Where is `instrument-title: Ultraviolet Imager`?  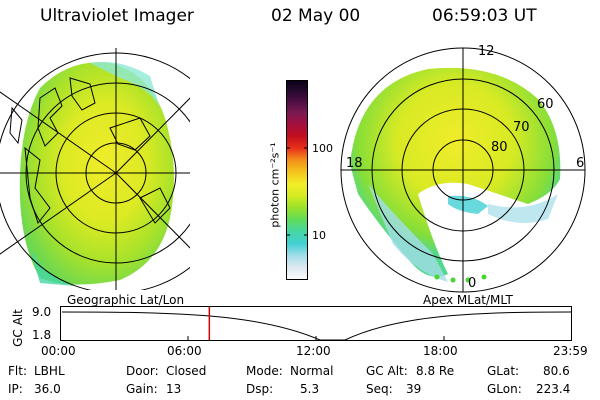 instrument-title: Ultraviolet Imager is located at coordinates (117, 16).